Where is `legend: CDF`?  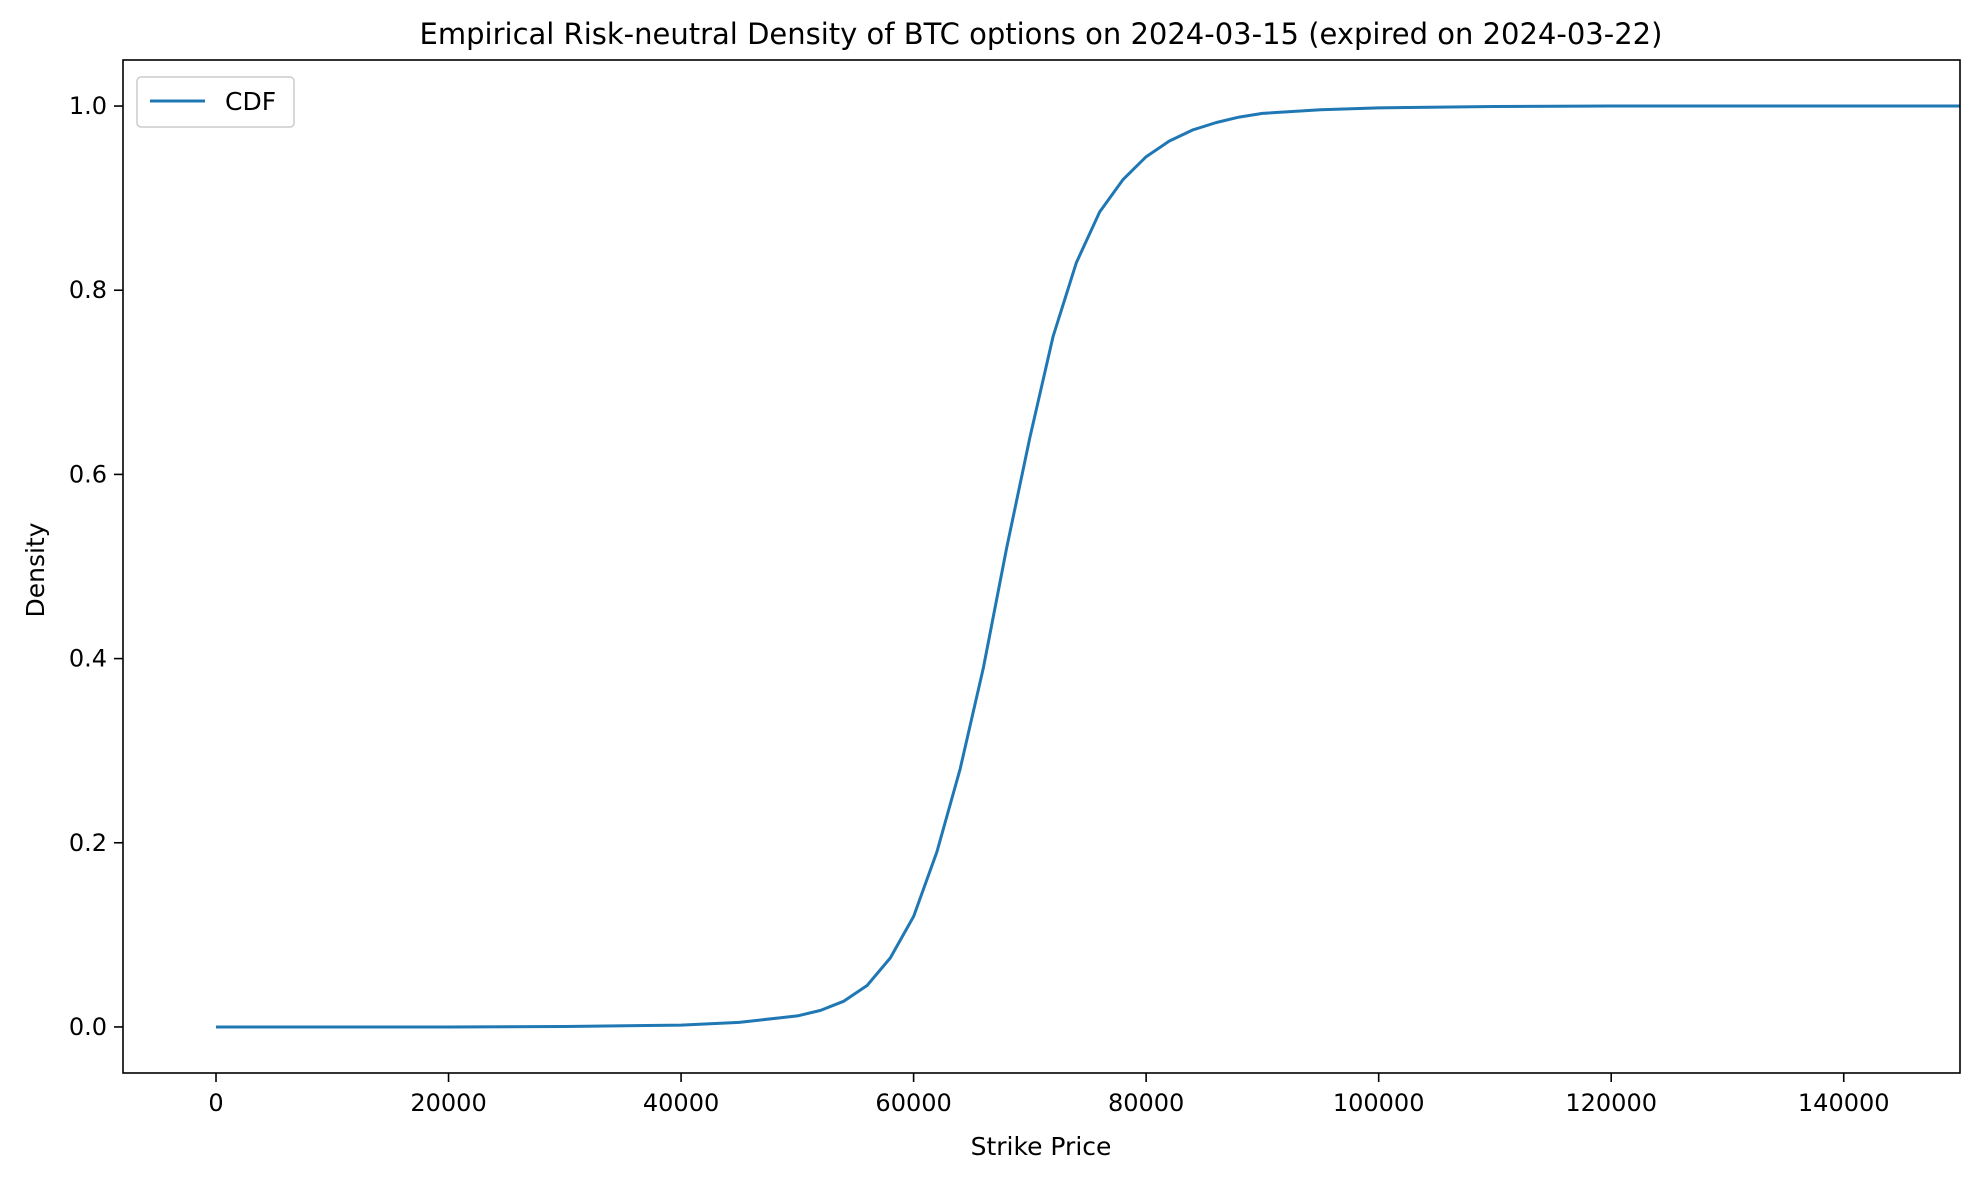 legend: CDF is located at coordinates (215, 102).